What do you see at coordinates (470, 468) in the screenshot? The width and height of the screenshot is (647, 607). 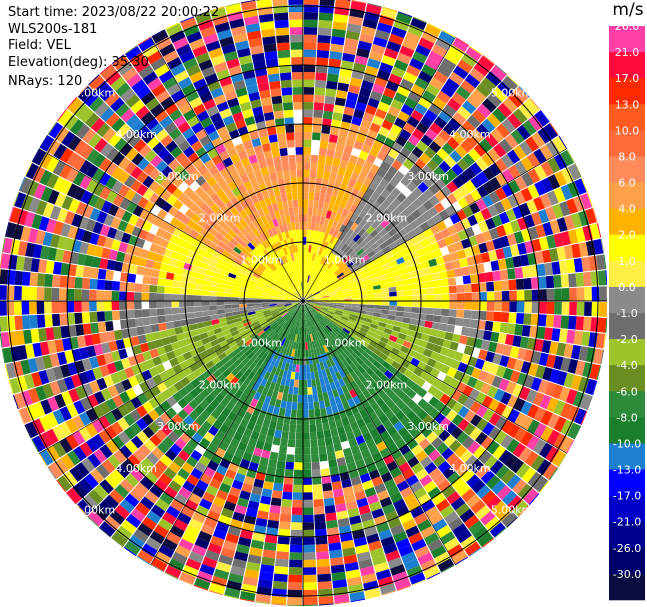 I see `ring-distance-label: 4.00km` at bounding box center [470, 468].